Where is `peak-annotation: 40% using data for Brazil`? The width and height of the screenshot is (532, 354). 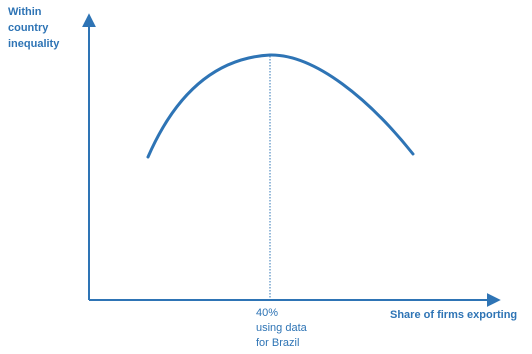
peak-annotation: 40% using data for Brazil is located at coordinates (281, 328).